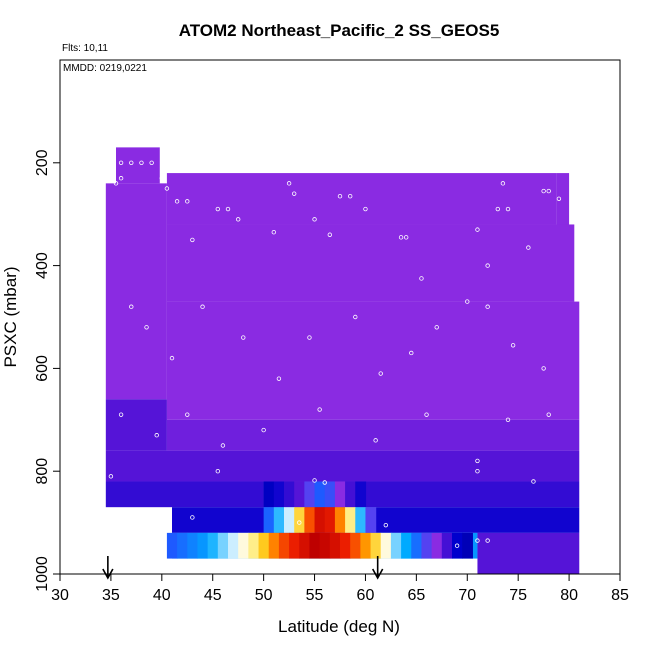  I want to click on dates-label: MMDD: 0219,0221, so click(105, 68).